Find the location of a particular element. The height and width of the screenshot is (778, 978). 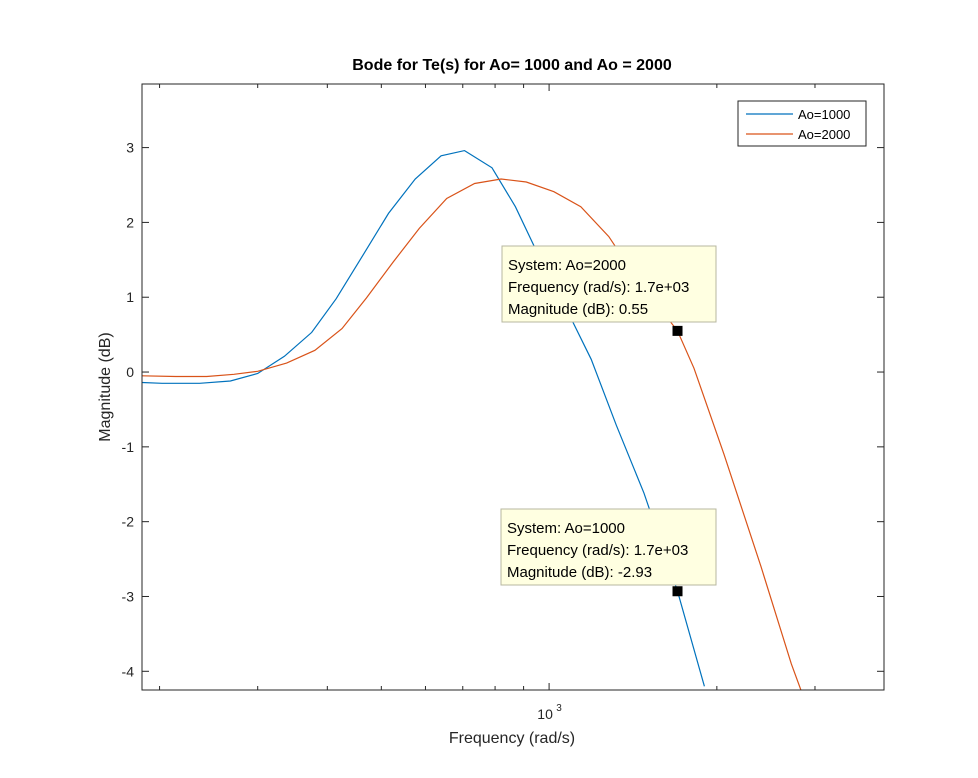

y-tick-label: 2 is located at coordinates (130, 222).